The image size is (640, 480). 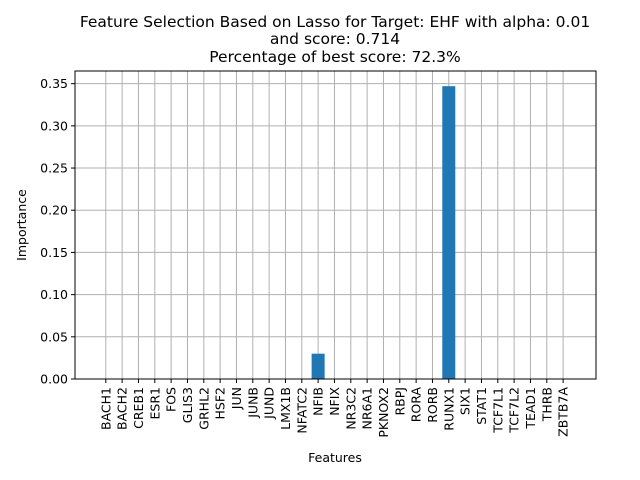 What do you see at coordinates (54, 294) in the screenshot?
I see `y-tick-label: 0.10` at bounding box center [54, 294].